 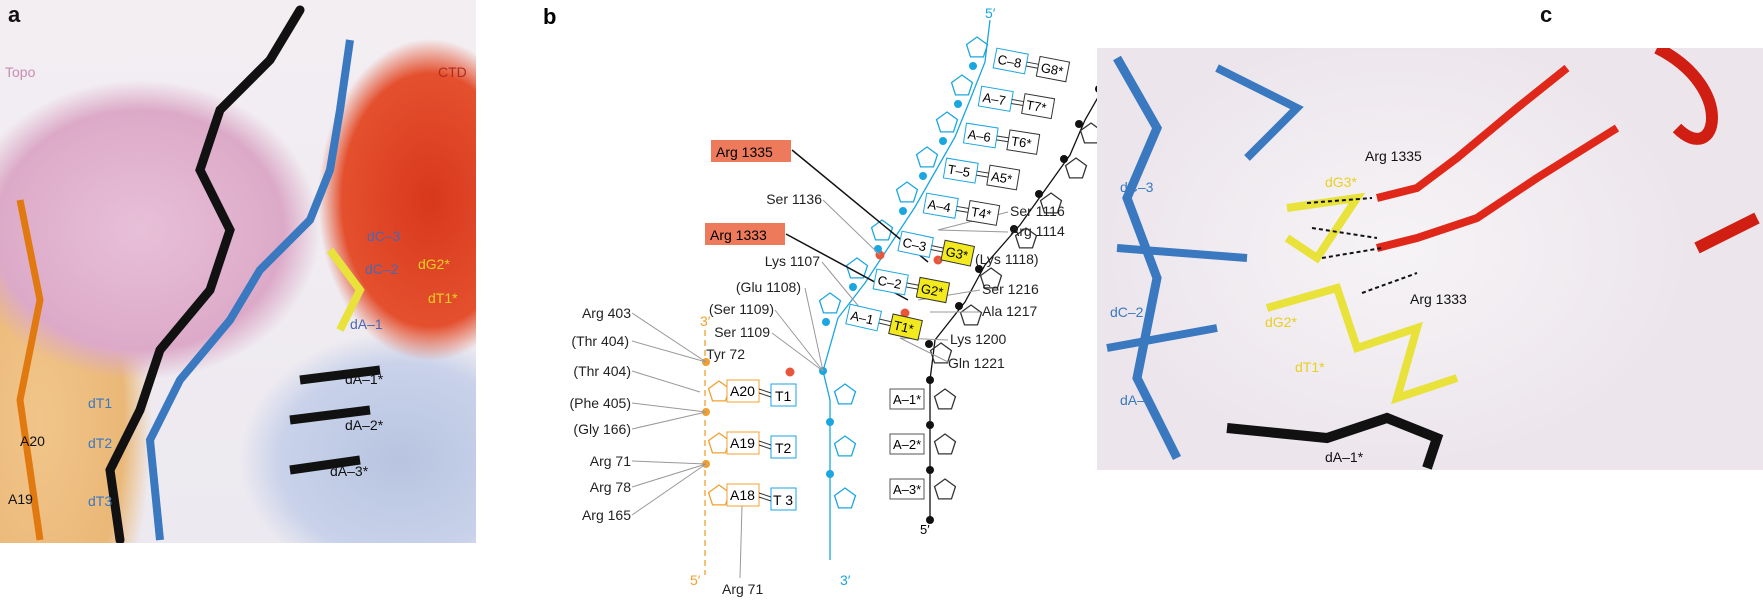 I want to click on label-arg-1335: Arg 1335, so click(x=1393, y=156).